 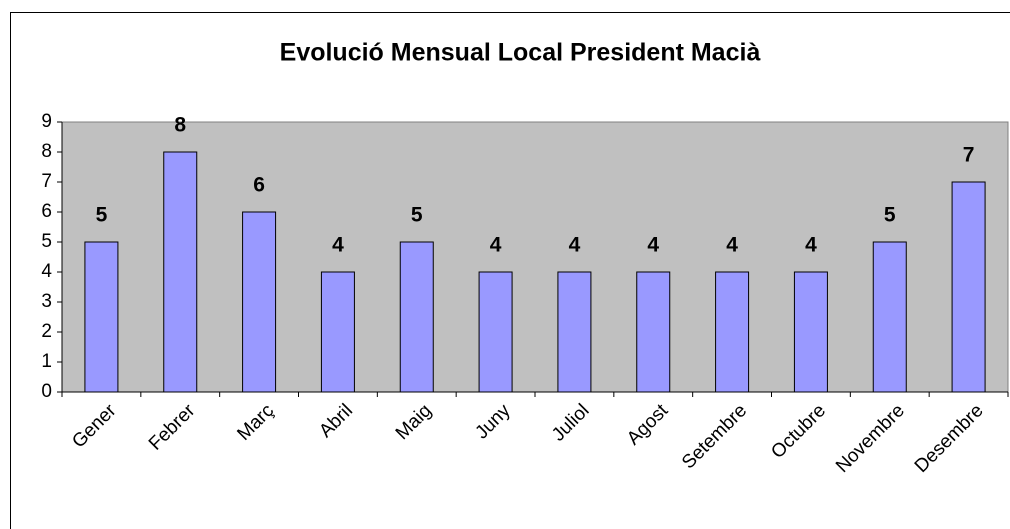 I want to click on y-tick-label: 8, so click(x=46, y=151).